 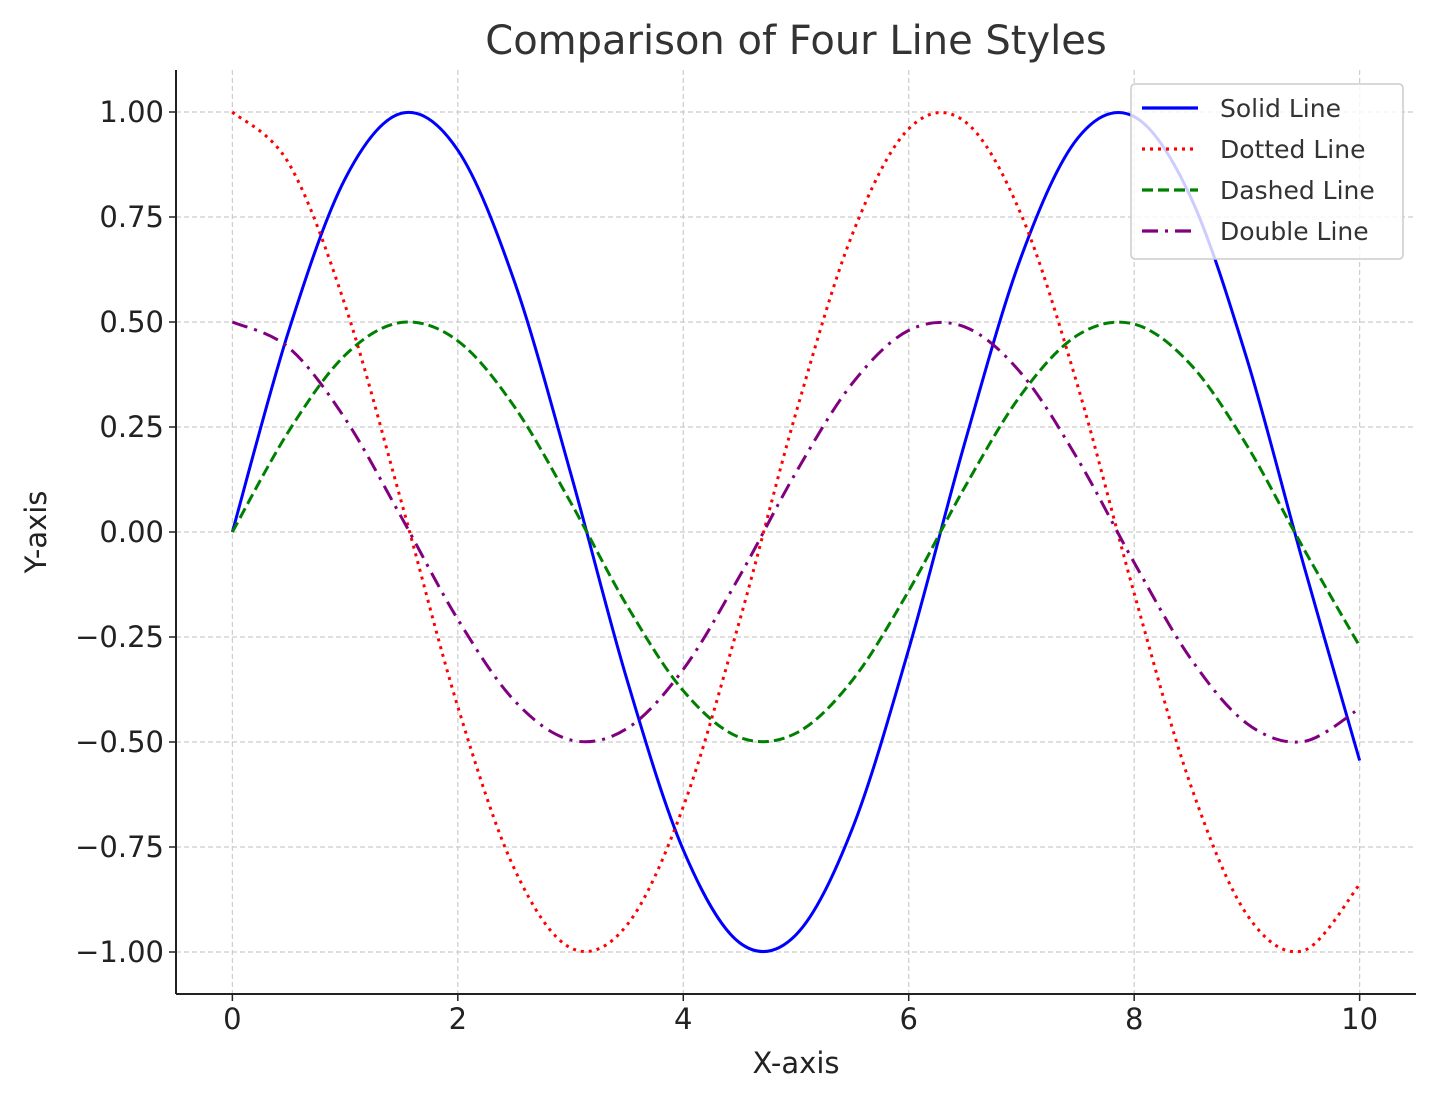 I want to click on legend-label: Double Line, so click(x=1294, y=231).